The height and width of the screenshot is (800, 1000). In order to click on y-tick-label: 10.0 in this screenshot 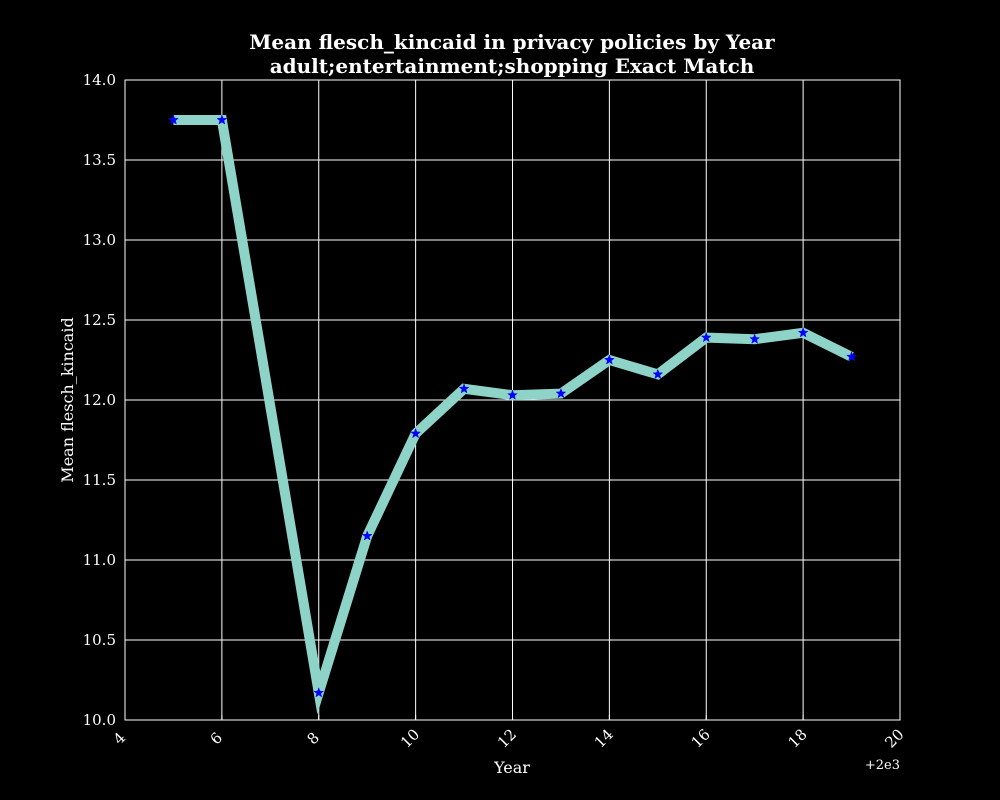, I will do `click(99, 720)`.